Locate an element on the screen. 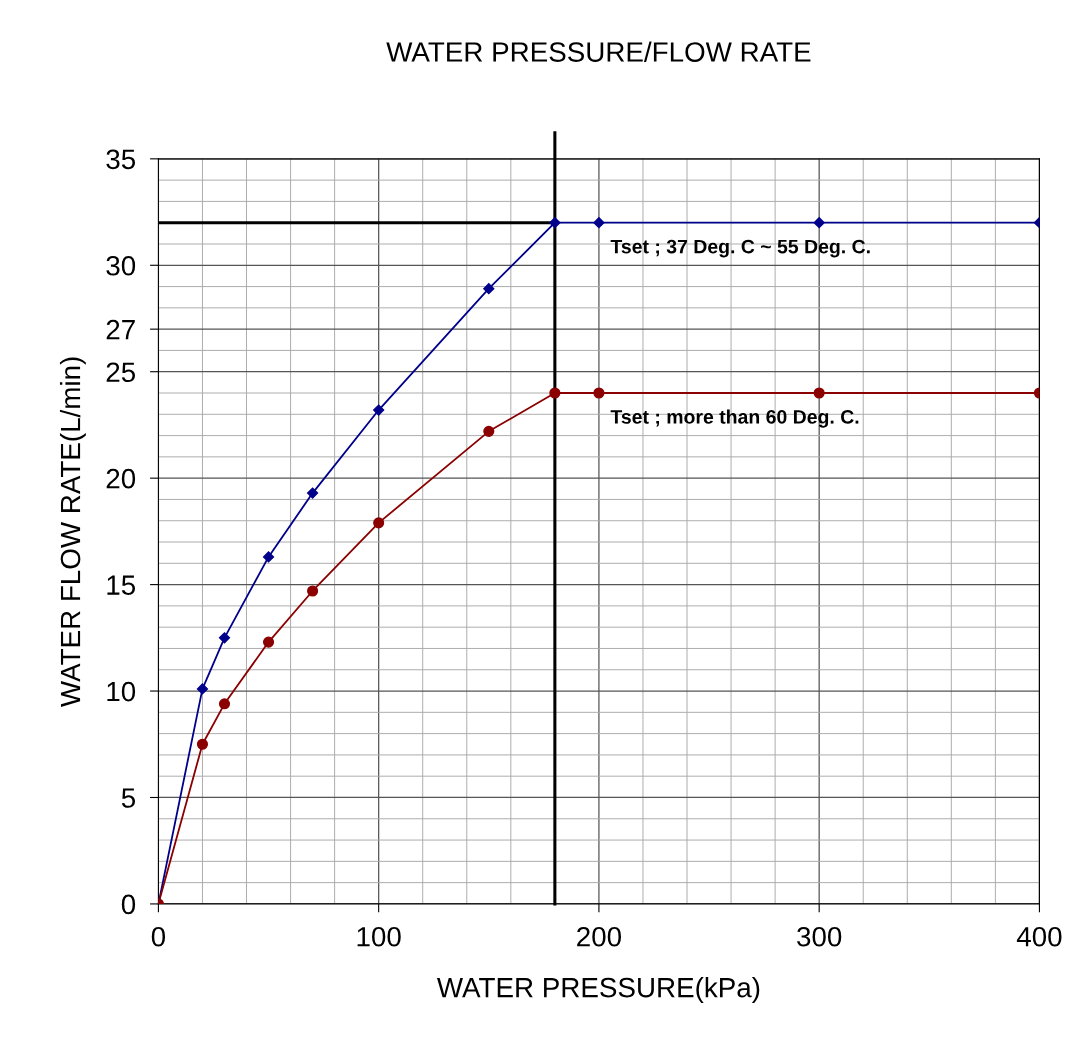 Image resolution: width=1085 pixels, height=1045 pixels. x-tick-label: 0 is located at coordinates (158, 936).